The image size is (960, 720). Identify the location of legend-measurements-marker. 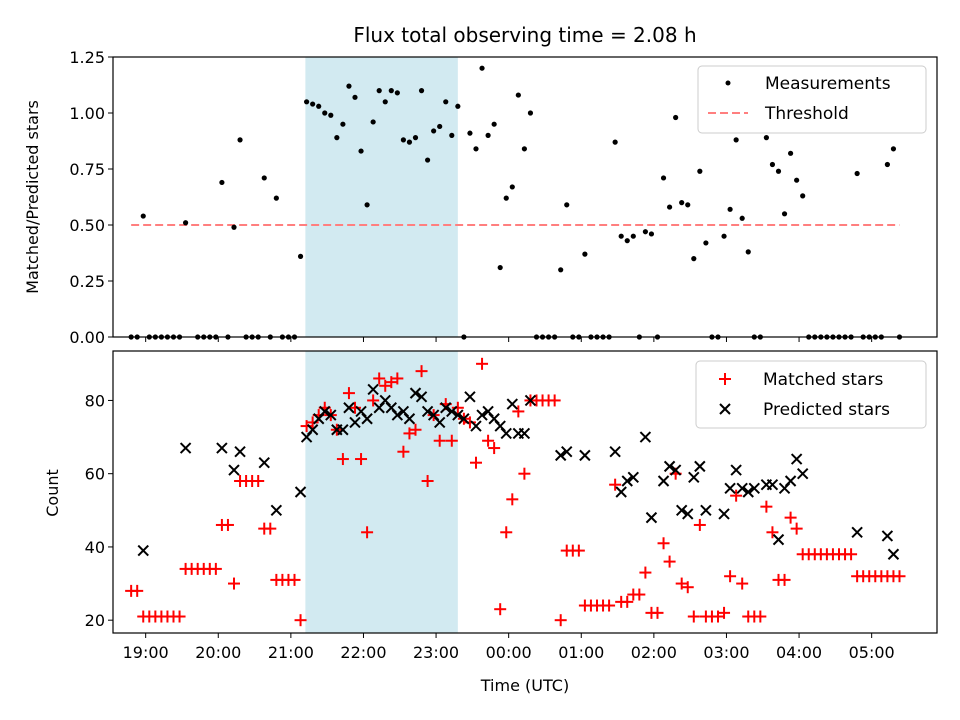
(728, 83).